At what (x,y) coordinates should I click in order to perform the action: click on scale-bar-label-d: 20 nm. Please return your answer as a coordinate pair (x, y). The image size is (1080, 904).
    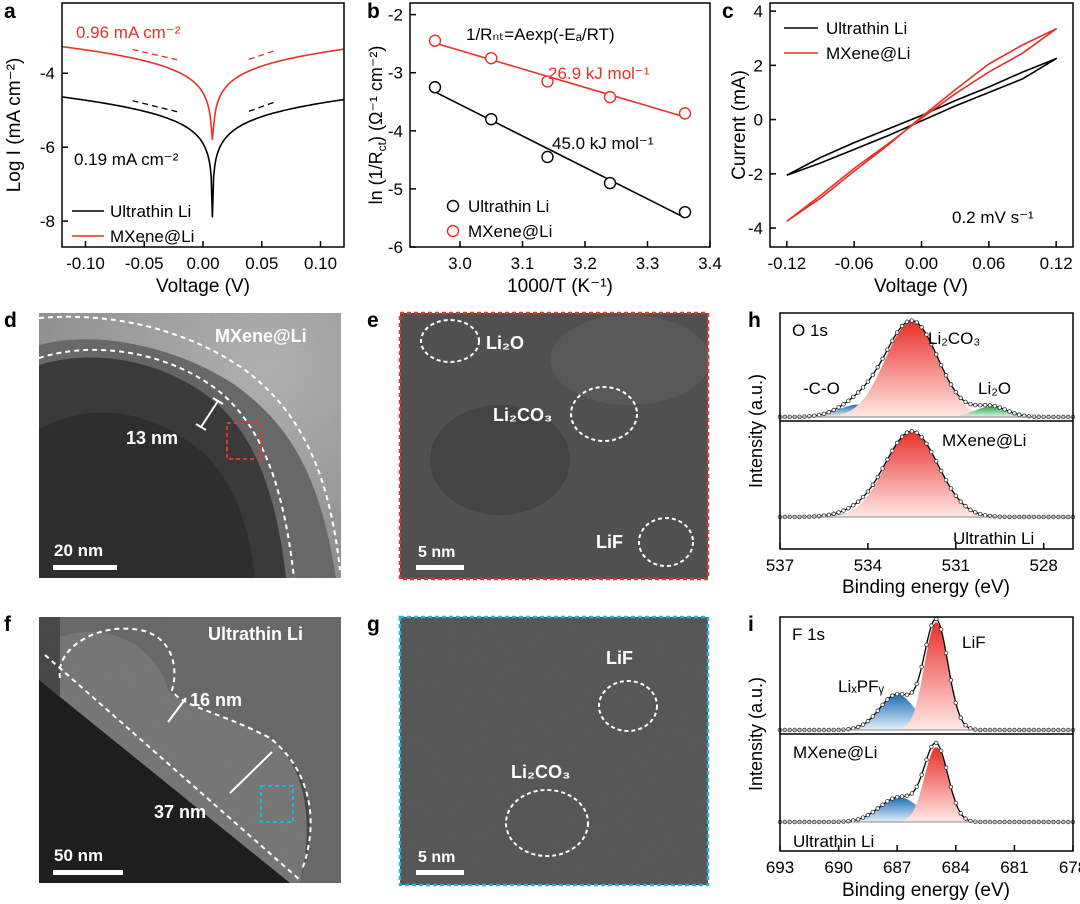
    Looking at the image, I should click on (78, 550).